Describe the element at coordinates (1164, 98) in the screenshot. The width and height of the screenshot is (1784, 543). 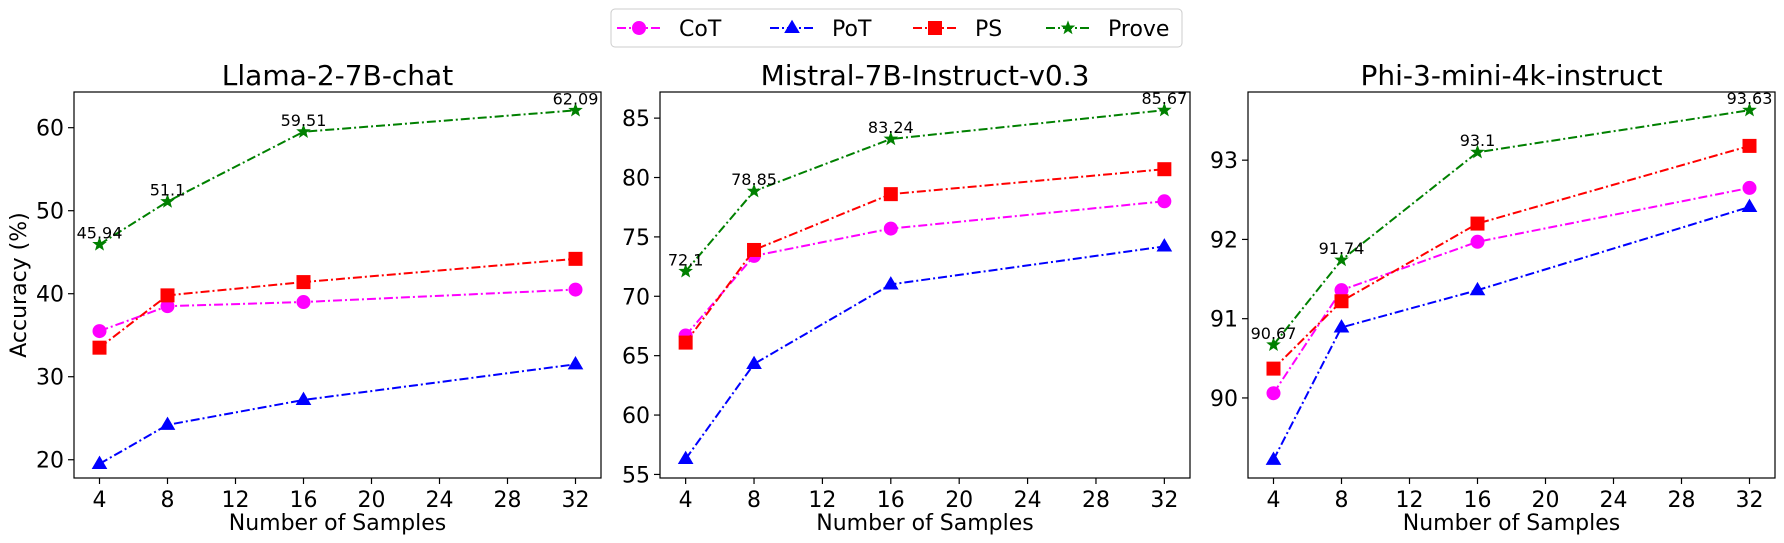
I see `data-label-prove: 85.67` at that location.